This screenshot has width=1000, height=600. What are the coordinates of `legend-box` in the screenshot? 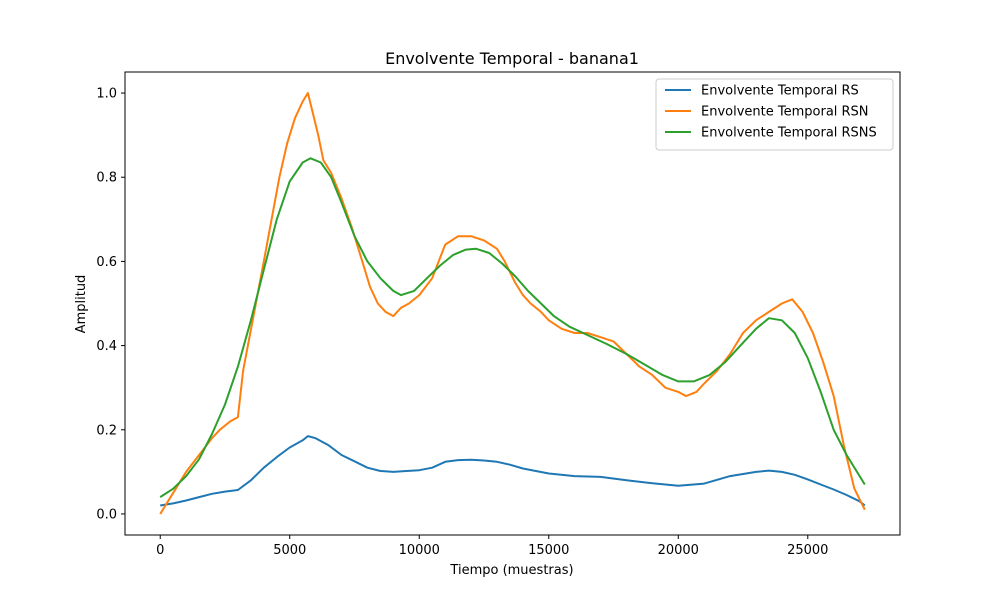 It's located at (774, 114).